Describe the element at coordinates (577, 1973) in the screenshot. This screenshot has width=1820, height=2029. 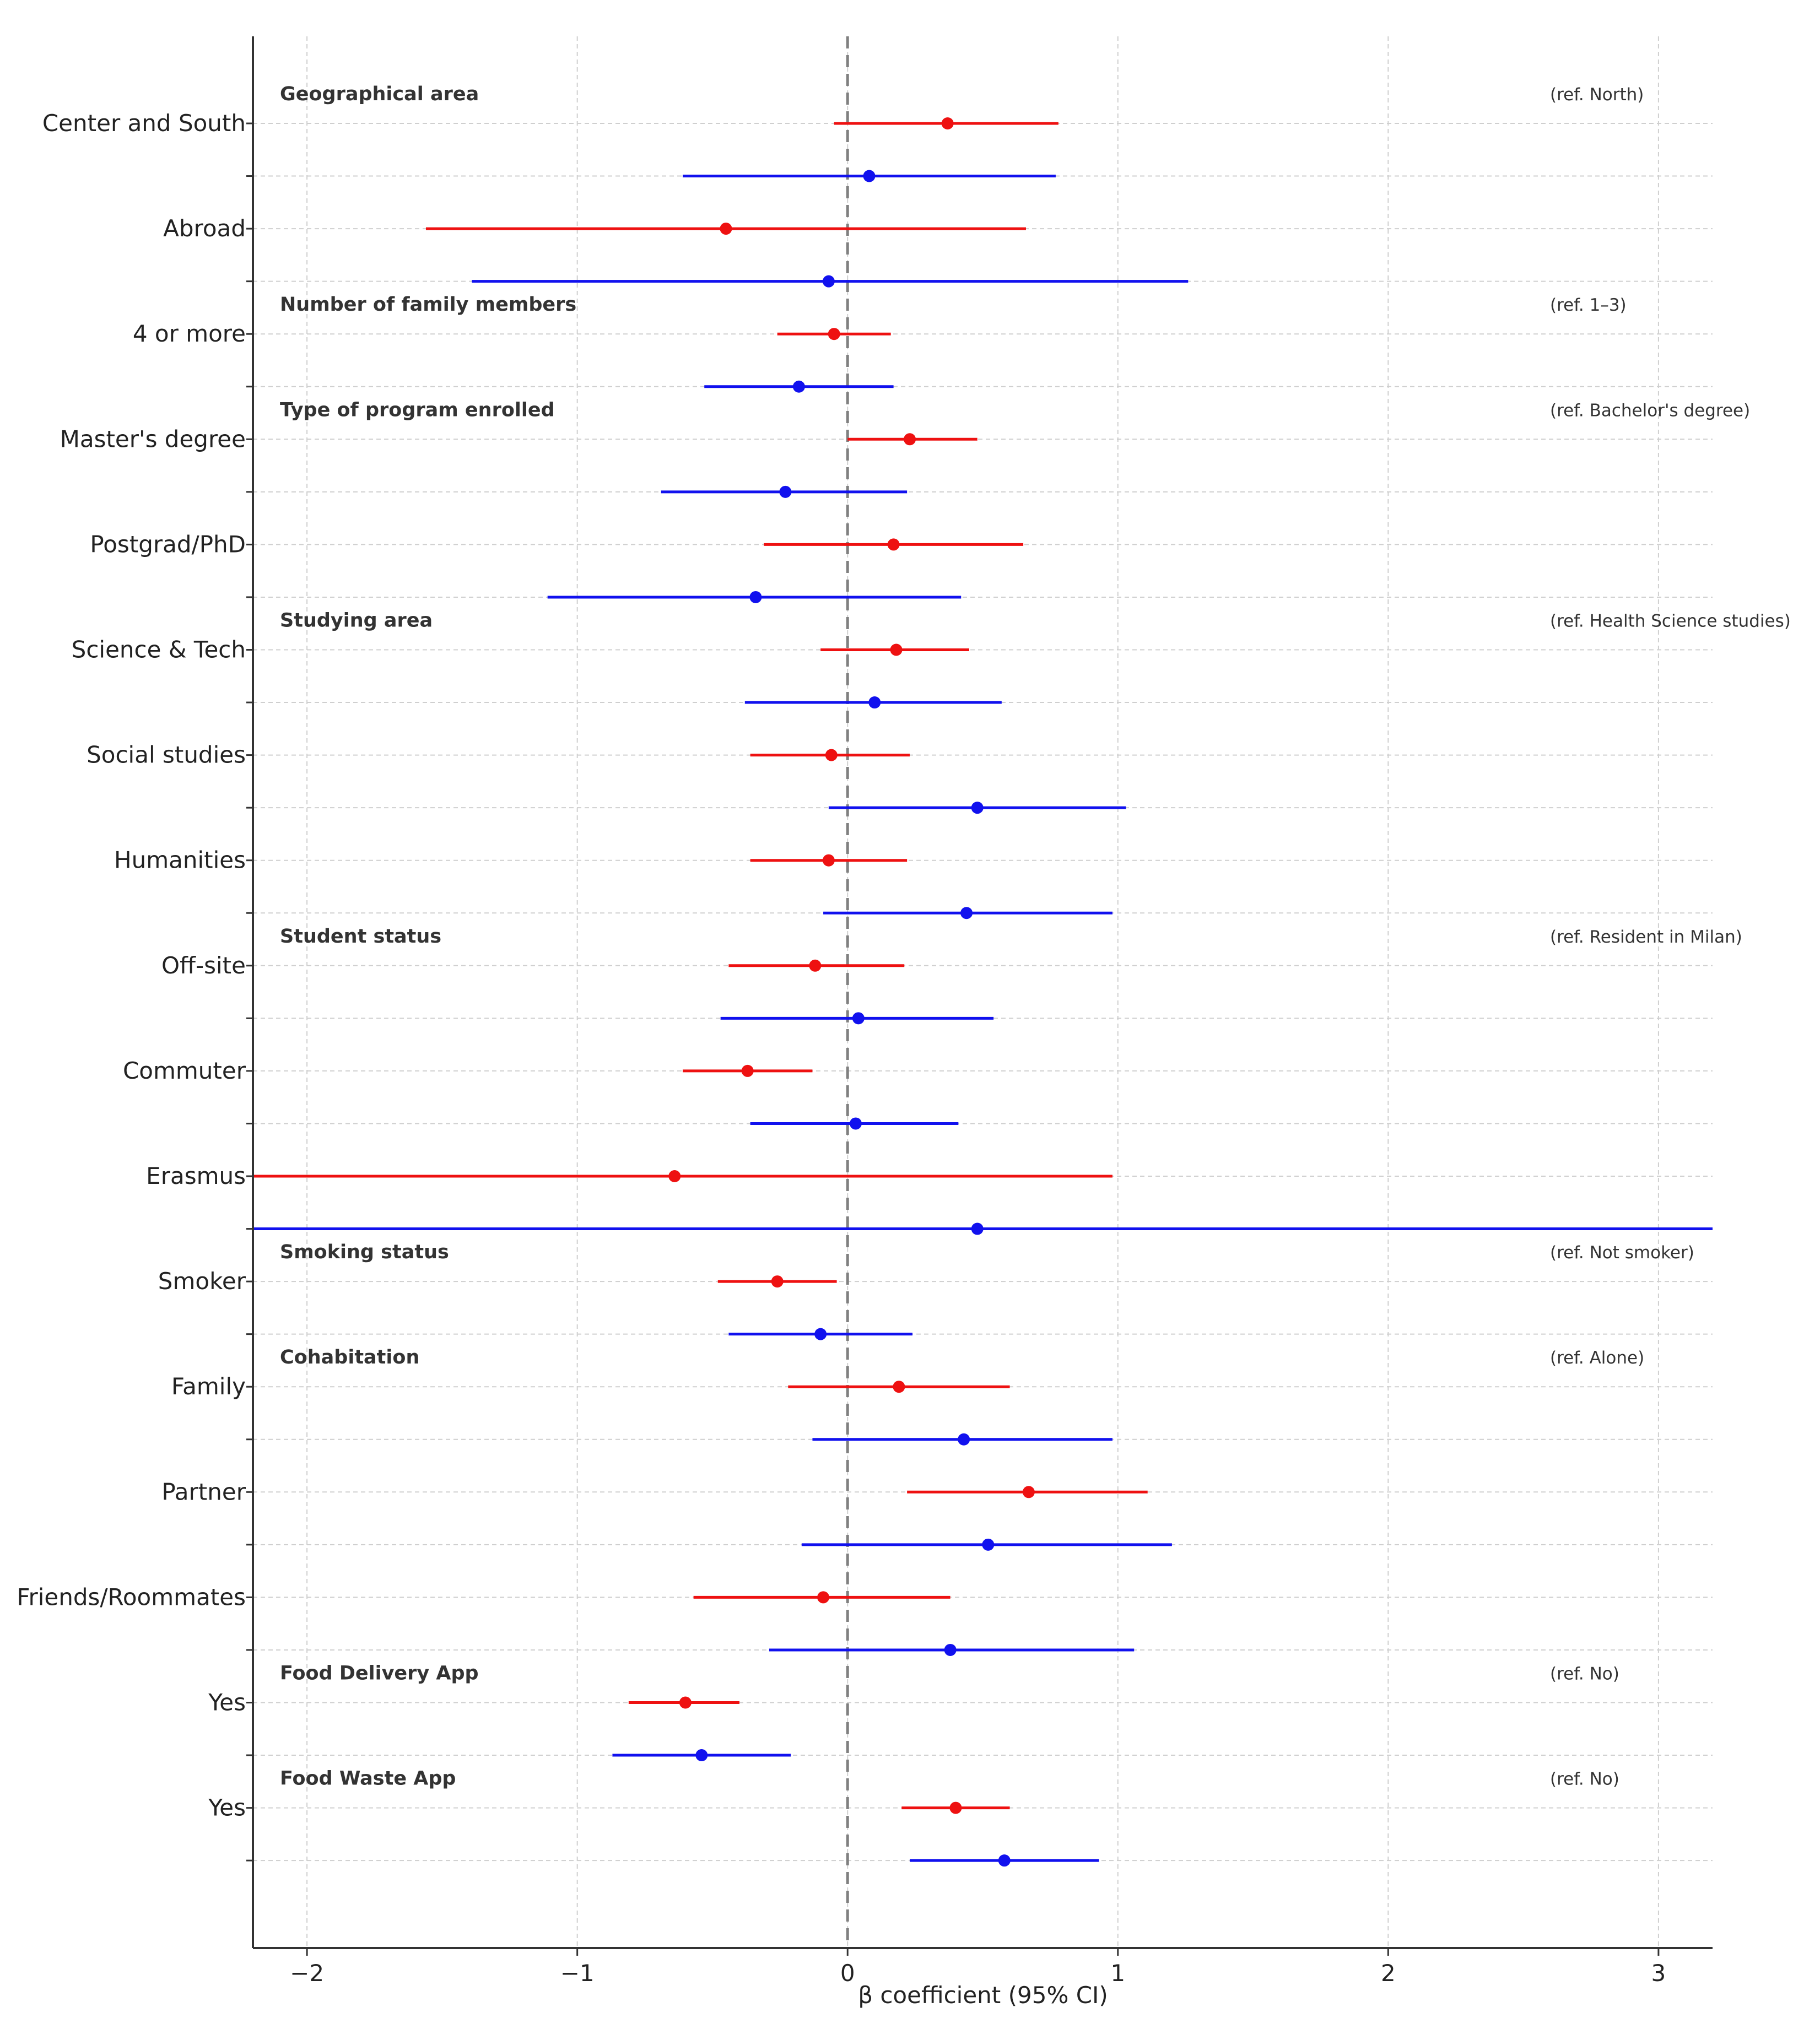
I see `x-tick-label: −1` at that location.